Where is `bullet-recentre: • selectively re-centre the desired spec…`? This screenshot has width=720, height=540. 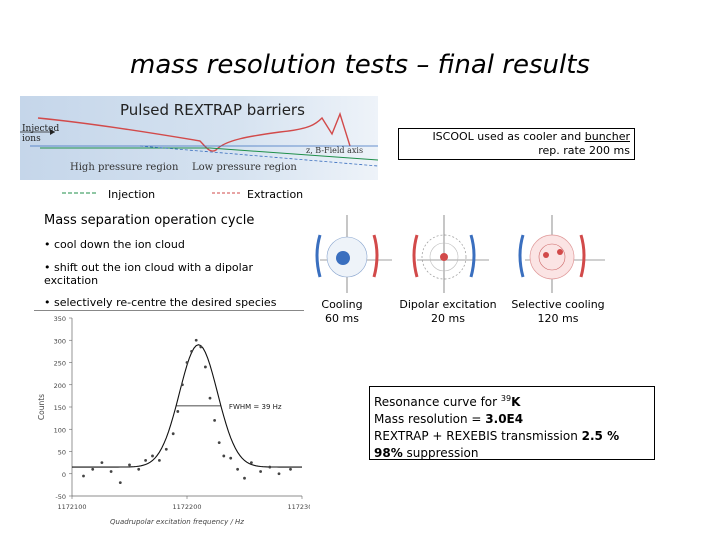 bullet-recentre: • selectively re-centre the desired spec… is located at coordinates (160, 302).